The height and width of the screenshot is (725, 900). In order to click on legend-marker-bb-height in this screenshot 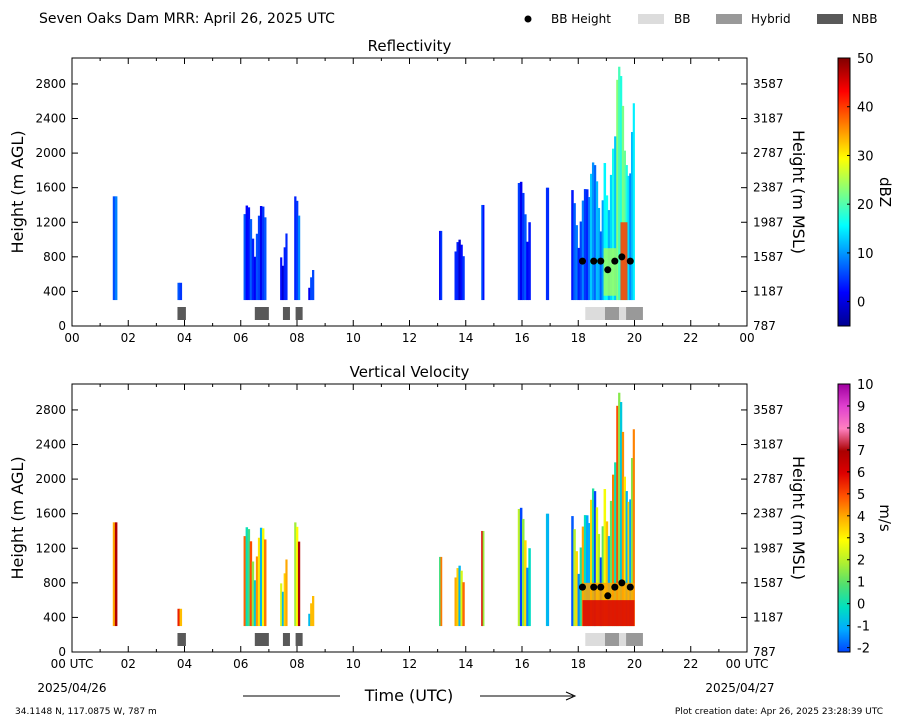, I will do `click(528, 19)`.